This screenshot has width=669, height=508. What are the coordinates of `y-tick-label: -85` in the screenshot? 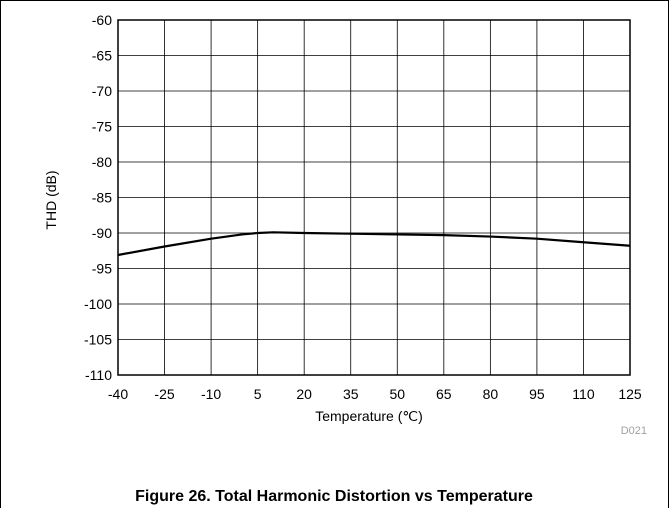 It's located at (102, 198).